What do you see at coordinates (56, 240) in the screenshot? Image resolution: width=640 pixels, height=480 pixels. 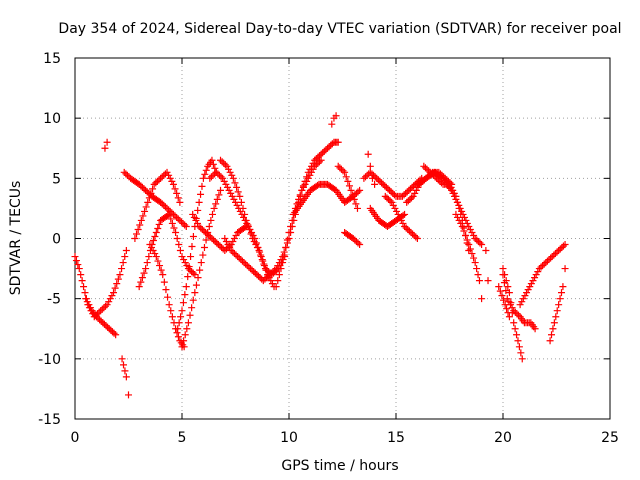 I see `y-tick-label: 0` at bounding box center [56, 240].